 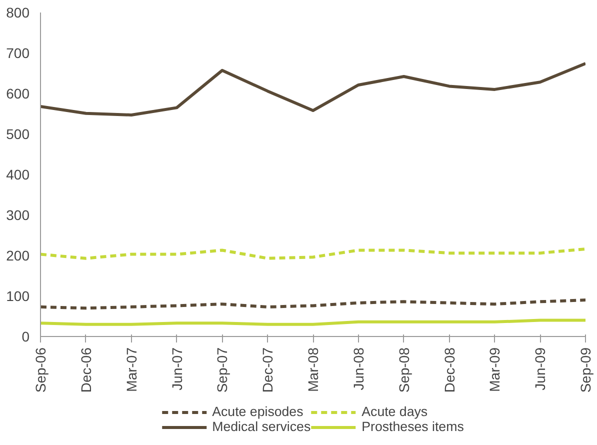 What do you see at coordinates (18, 94) in the screenshot?
I see `y-tick-label: 600` at bounding box center [18, 94].